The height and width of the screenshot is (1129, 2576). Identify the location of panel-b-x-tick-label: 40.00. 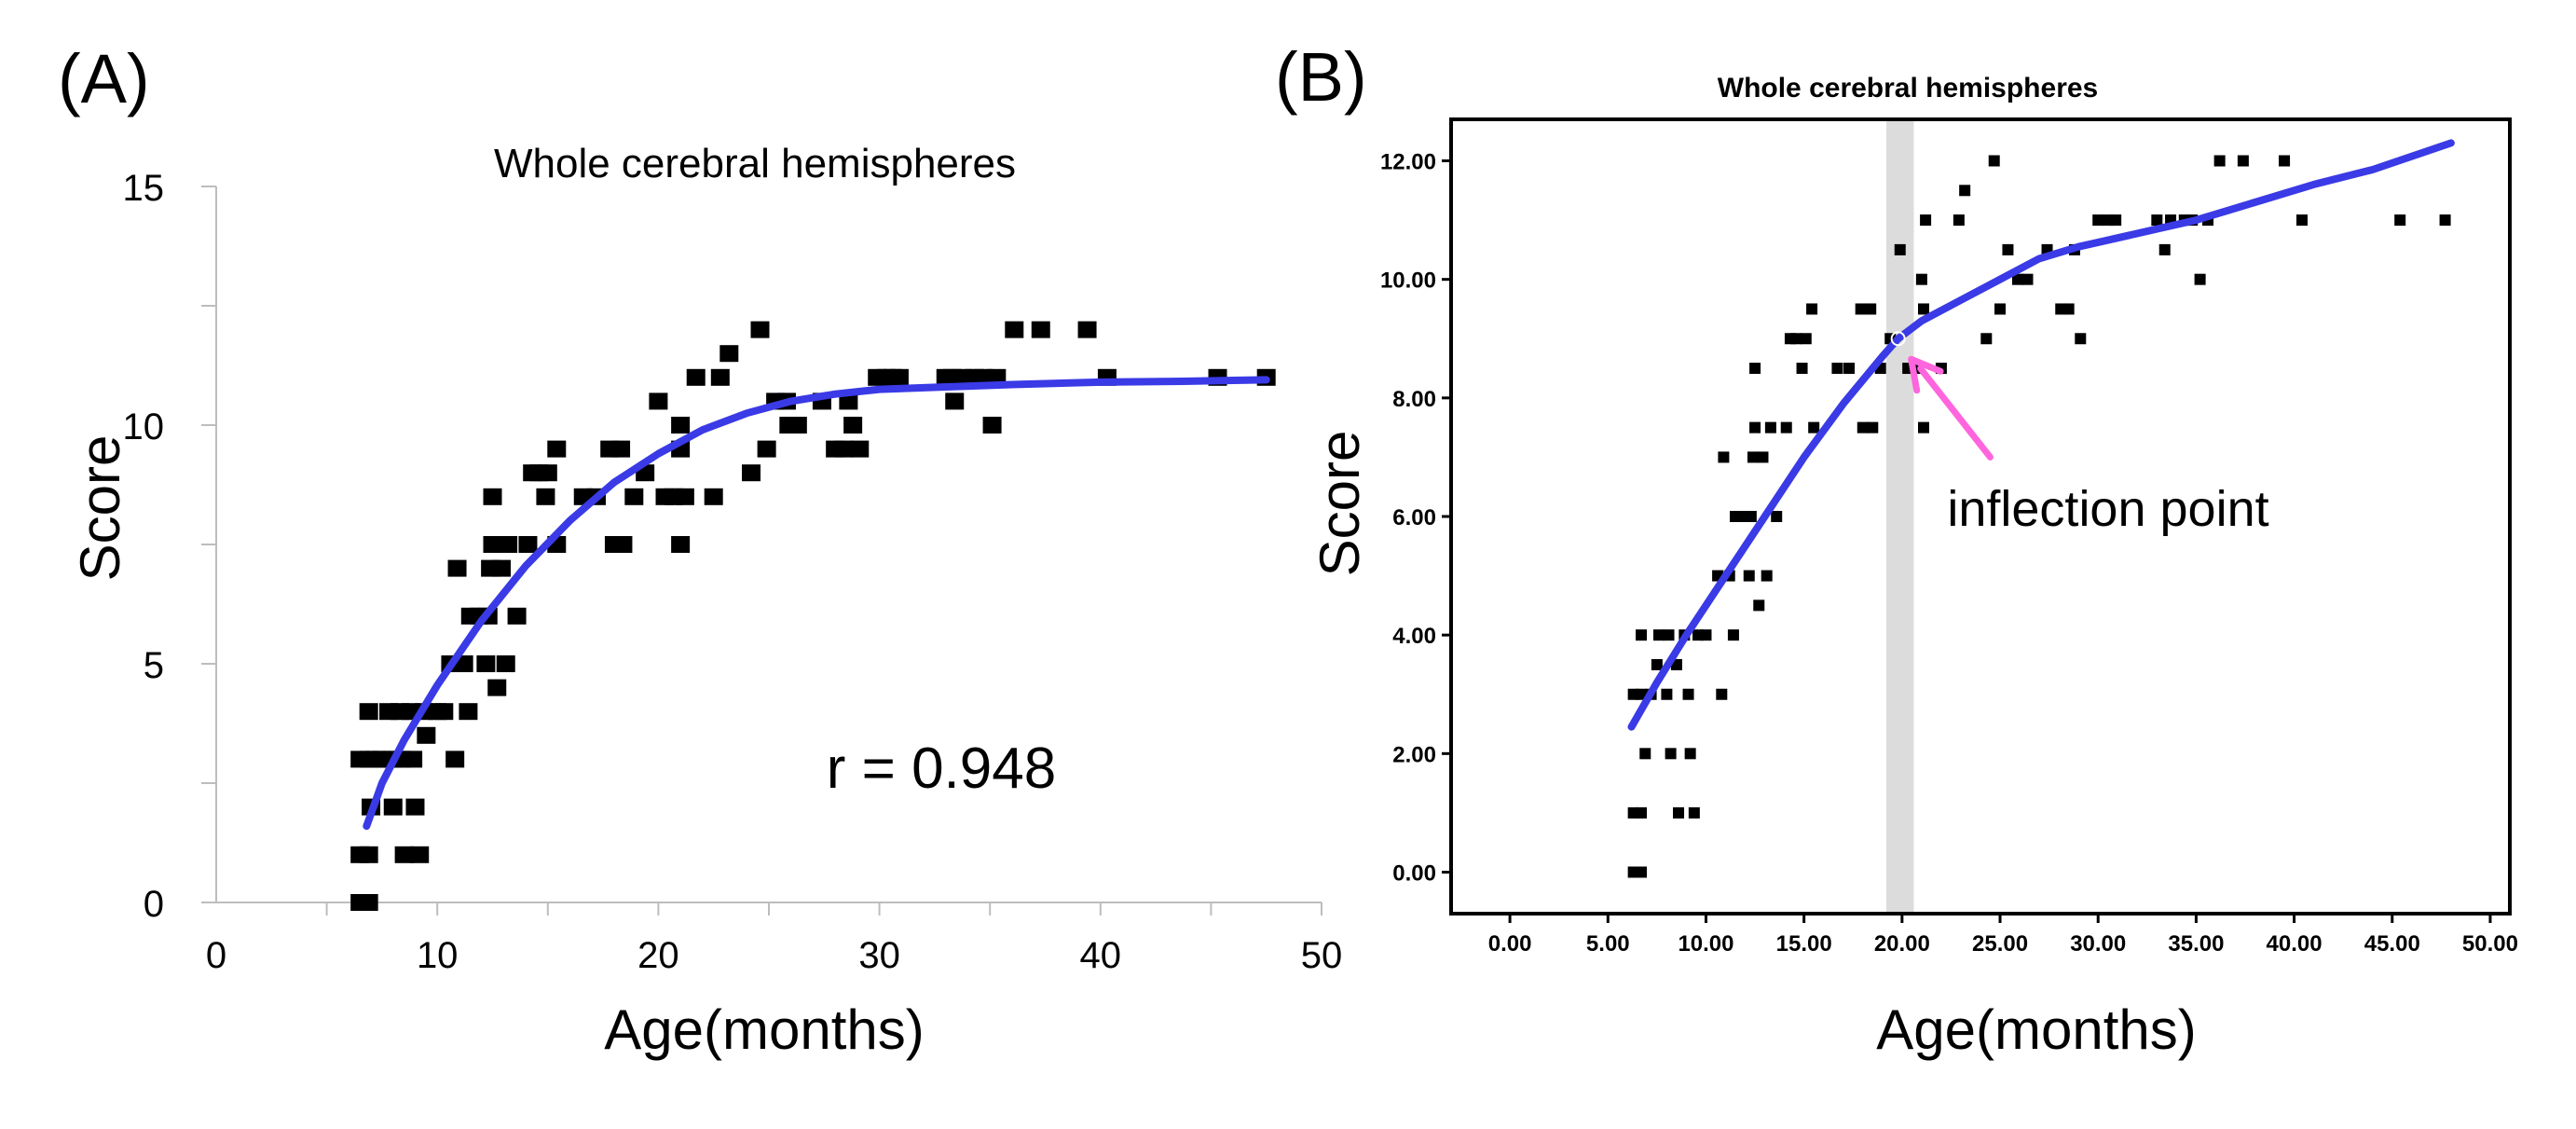
(2295, 944).